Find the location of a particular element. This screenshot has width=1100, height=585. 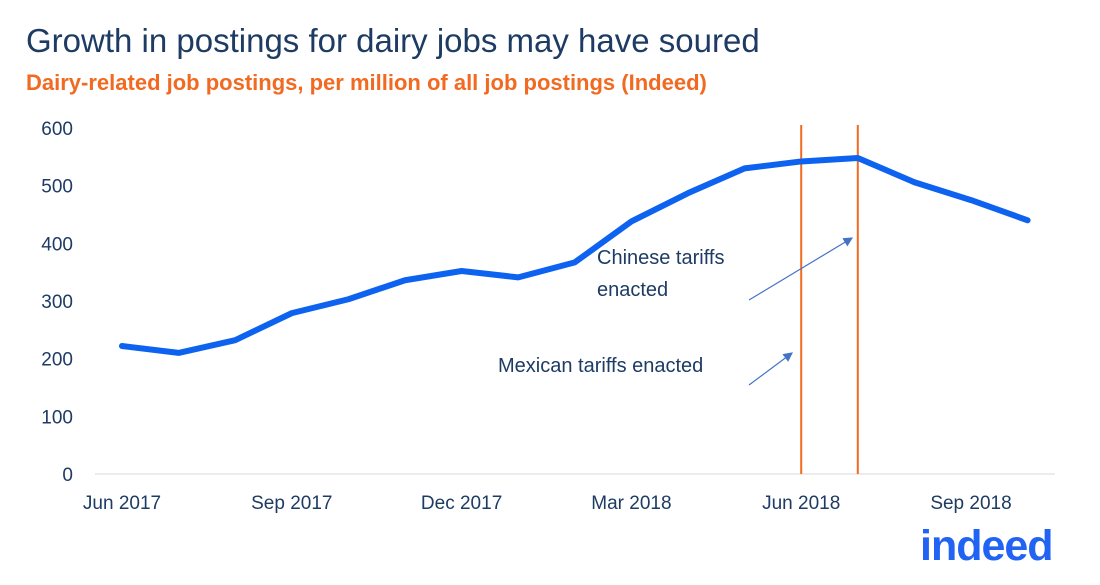

annotation-mexican-tariffs: Mexican tariffs enacted is located at coordinates (600, 366).